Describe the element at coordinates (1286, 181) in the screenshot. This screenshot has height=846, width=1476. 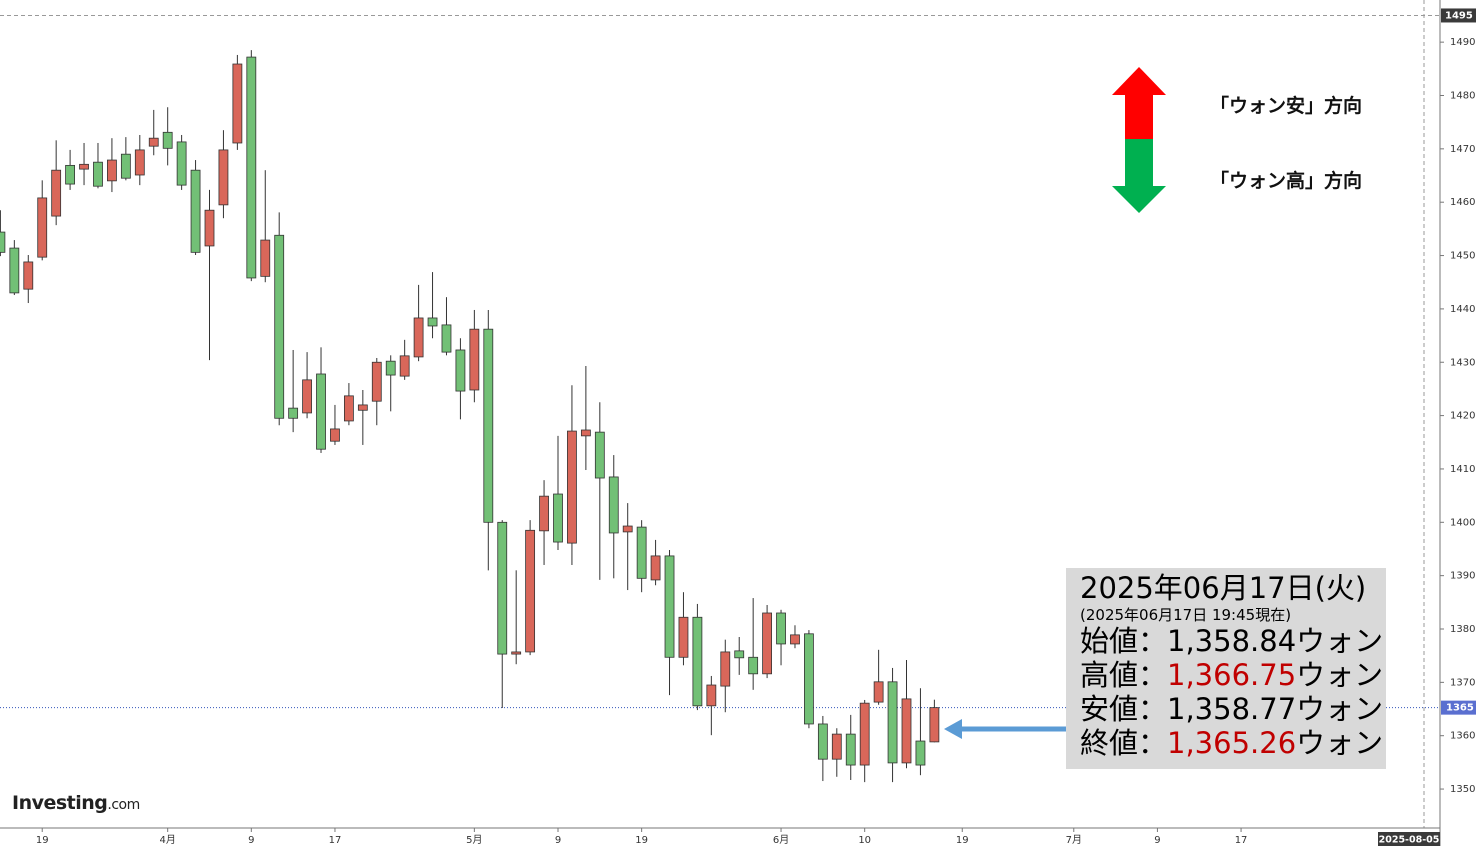
I see `annotation-down: 「ウォン高」方向` at that location.